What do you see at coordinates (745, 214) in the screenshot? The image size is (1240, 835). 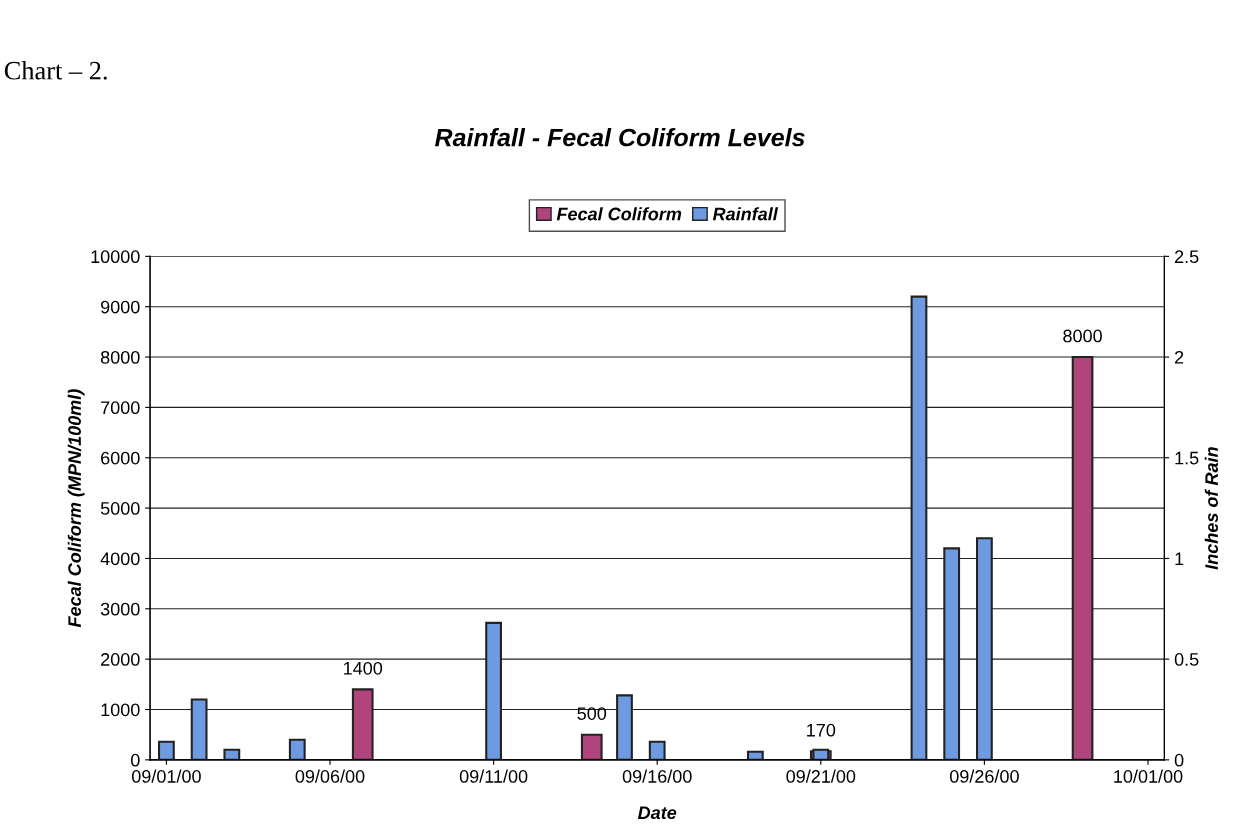 I see `legend-label: Rainfall` at bounding box center [745, 214].